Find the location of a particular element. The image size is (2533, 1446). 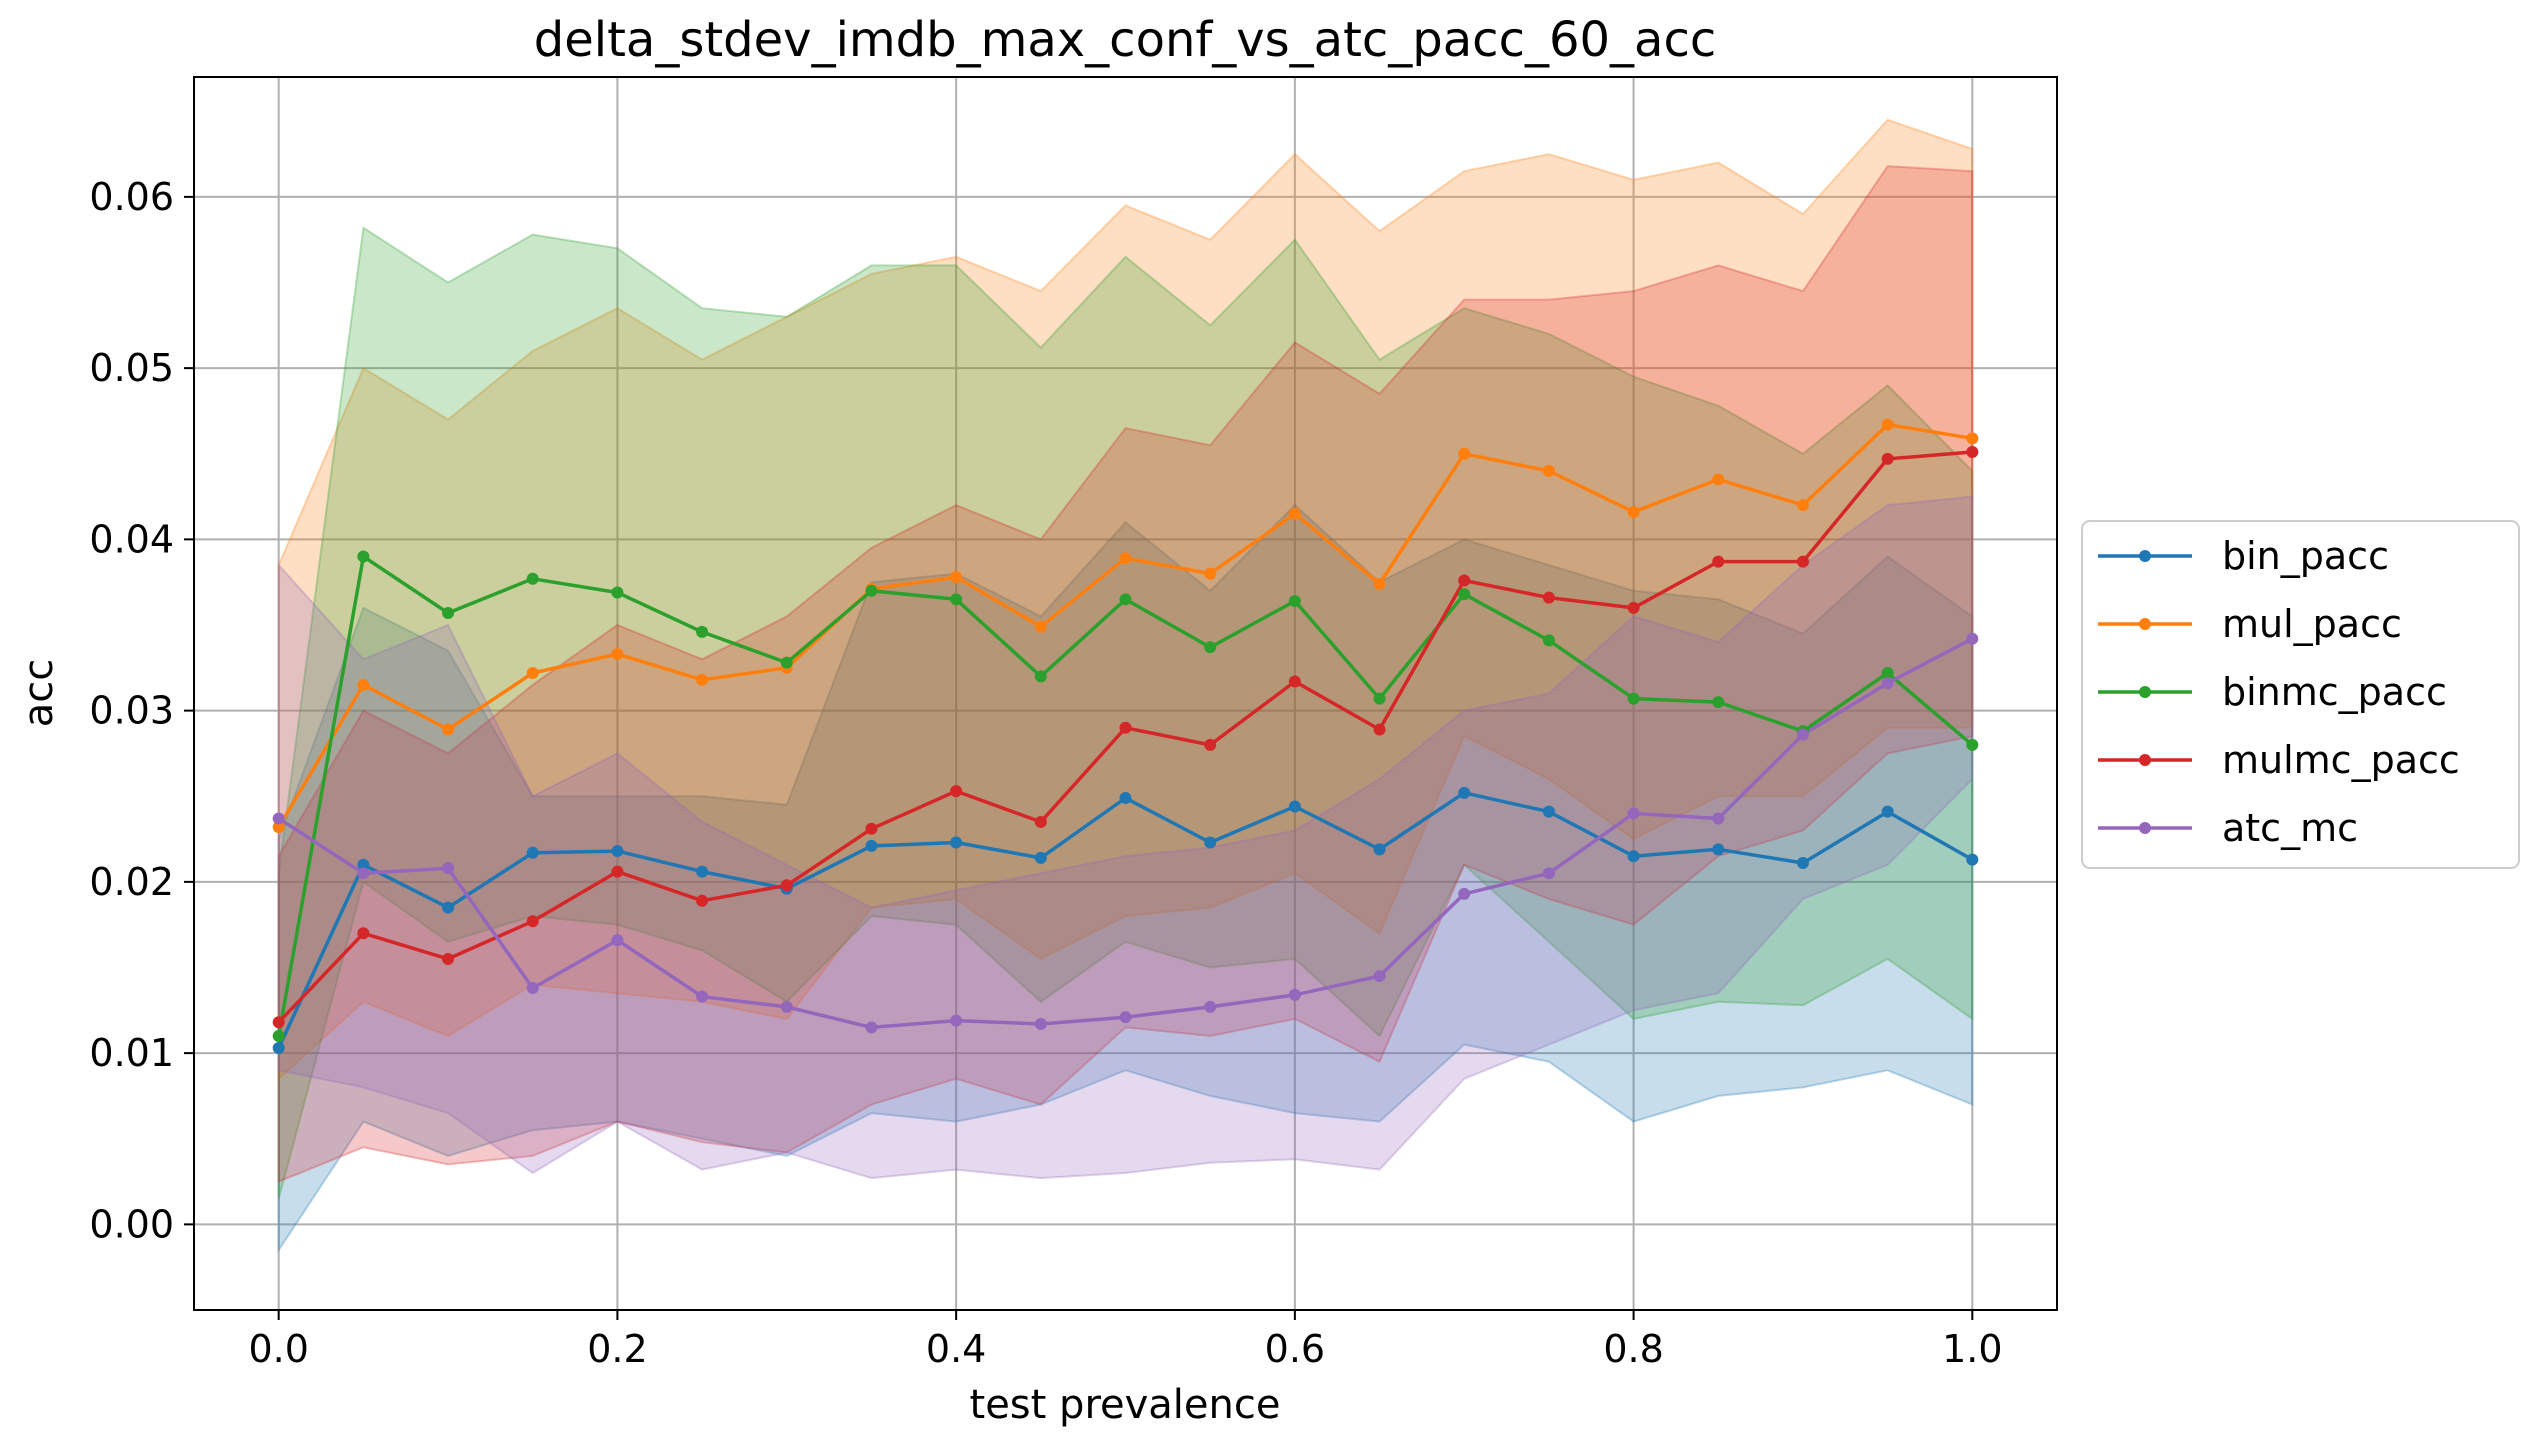

legend-label-mulmc_pacc: mulmc_pacc is located at coordinates (2341, 760).